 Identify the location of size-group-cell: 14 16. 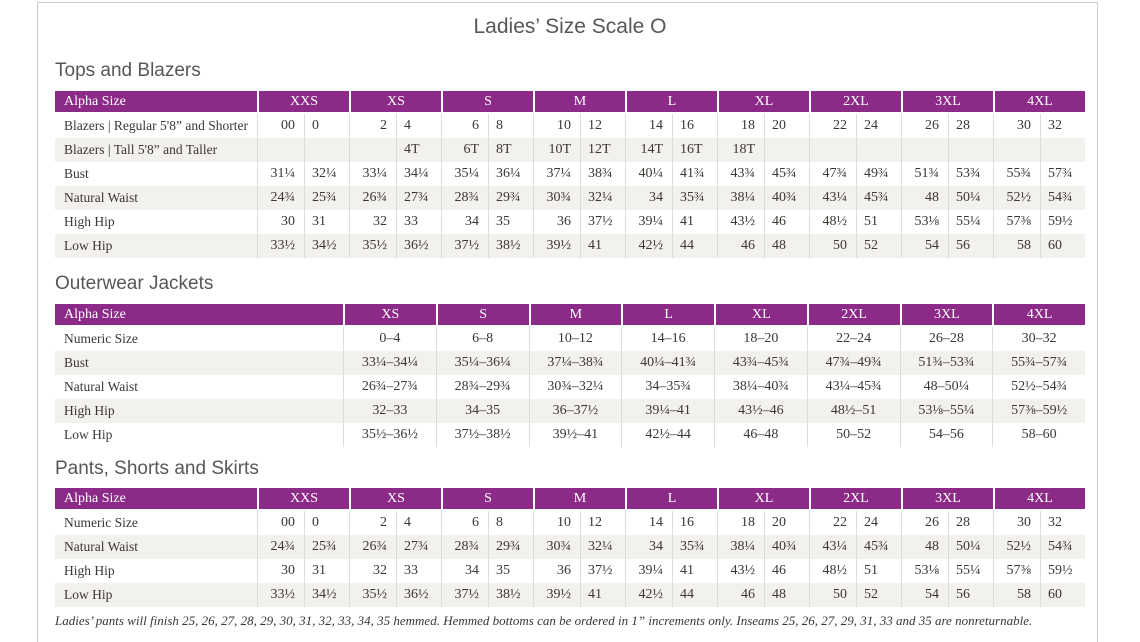
(671, 126).